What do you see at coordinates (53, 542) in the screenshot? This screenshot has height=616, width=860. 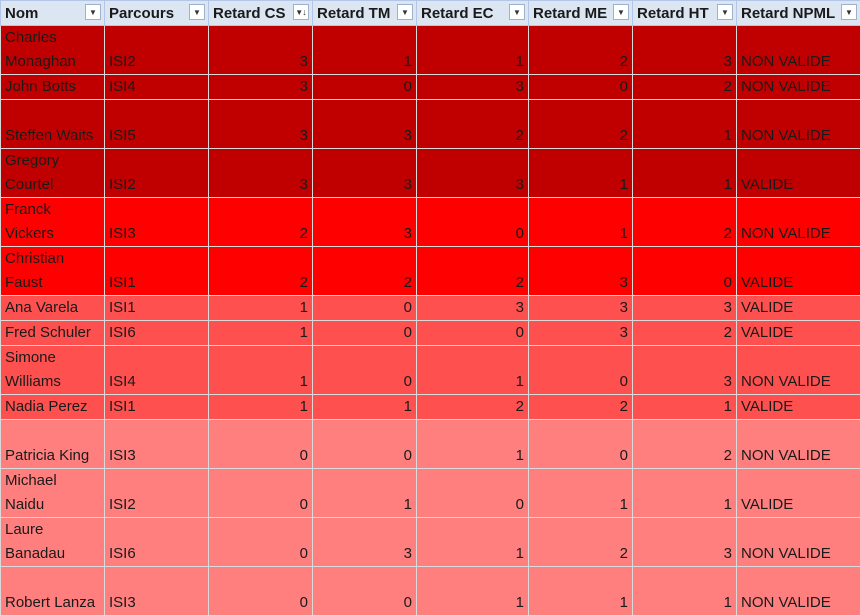 I see `table-cell-nom: Laure Banadau` at bounding box center [53, 542].